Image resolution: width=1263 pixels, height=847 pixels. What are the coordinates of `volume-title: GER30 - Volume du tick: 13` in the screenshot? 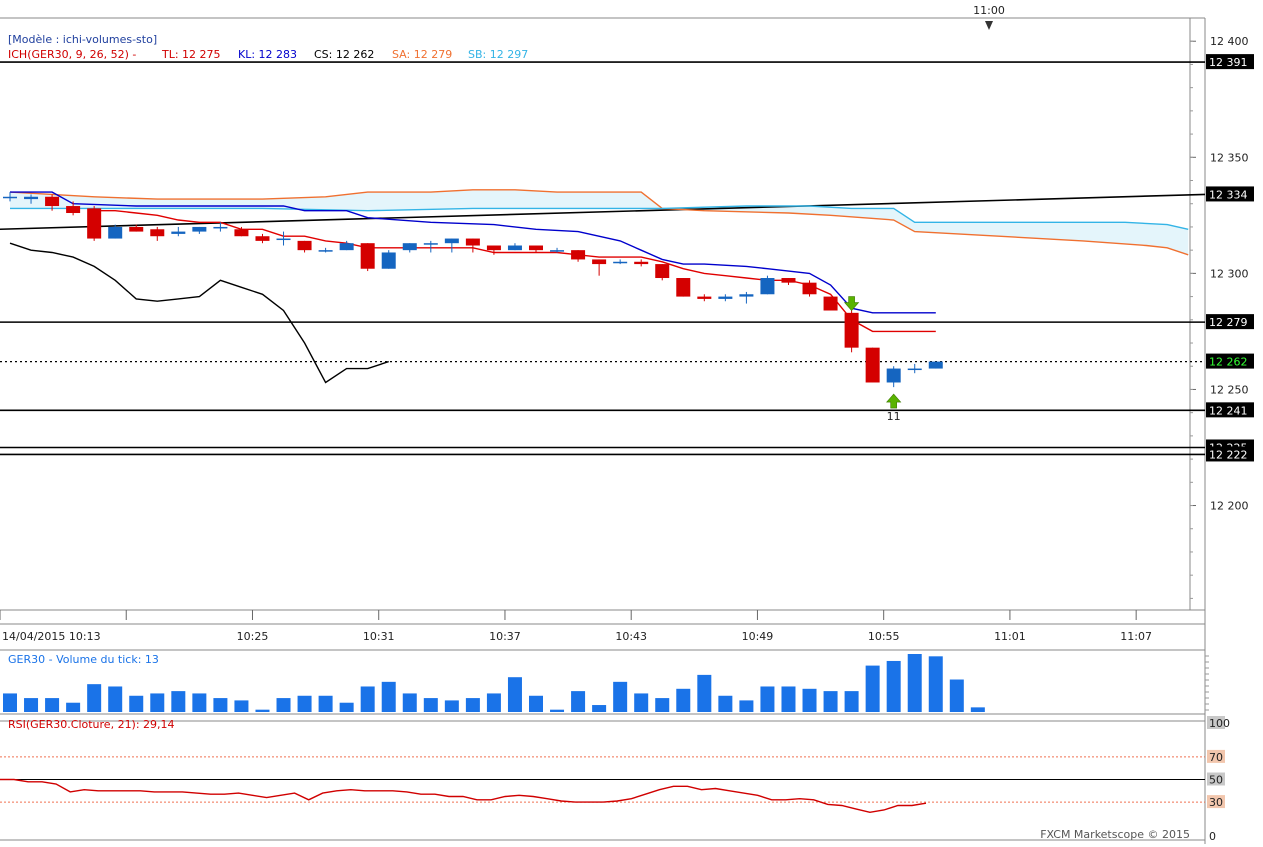 It's located at (83, 659).